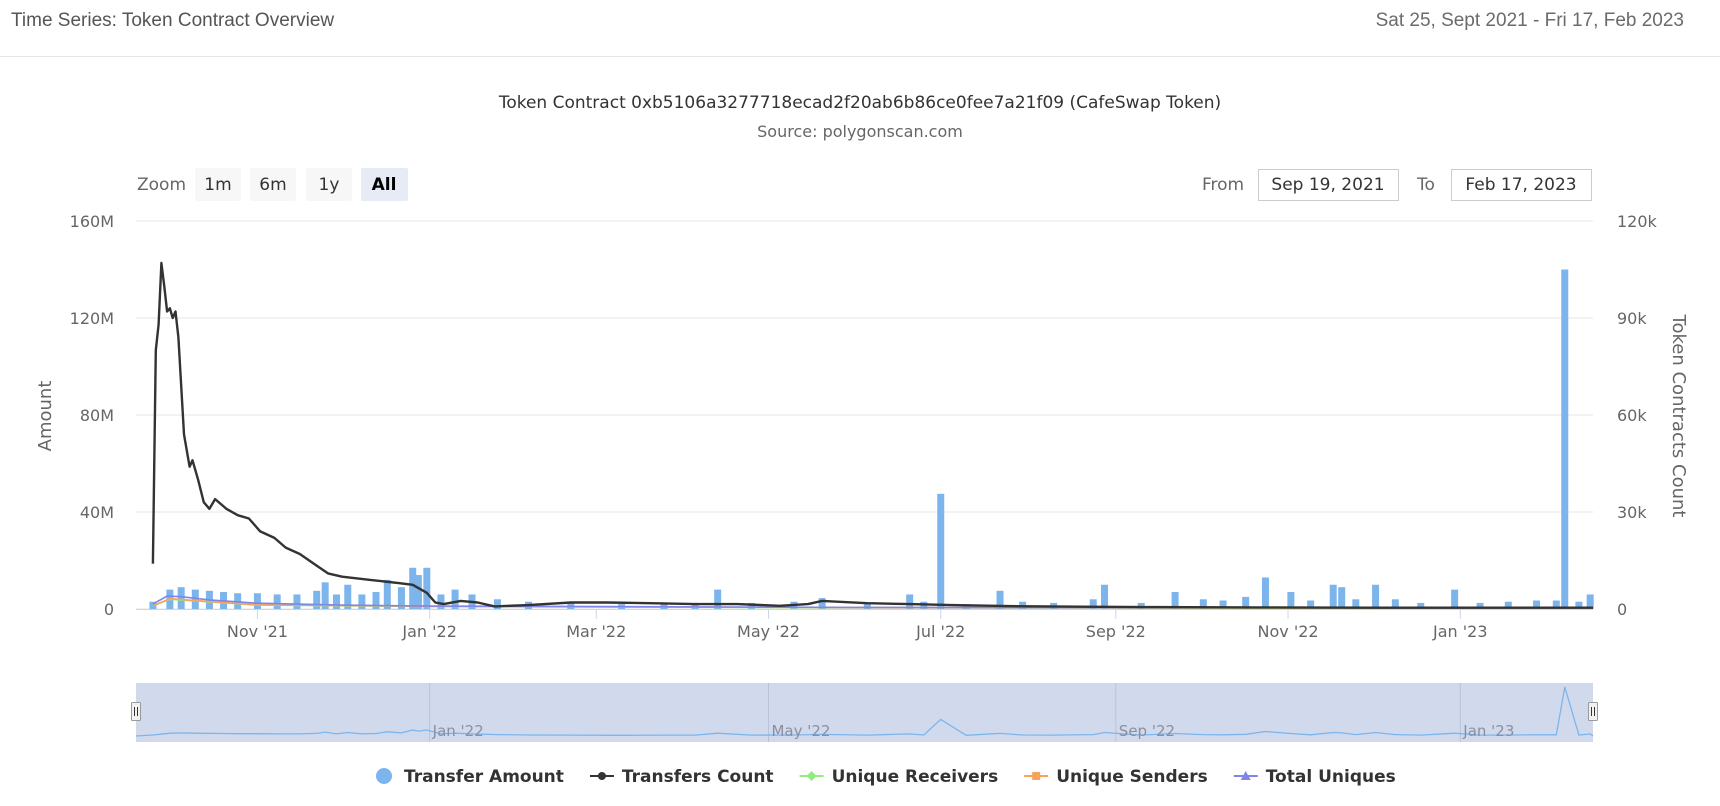 The image size is (1720, 806). Describe the element at coordinates (136, 711) in the screenshot. I see `navigator-left-handle` at that location.